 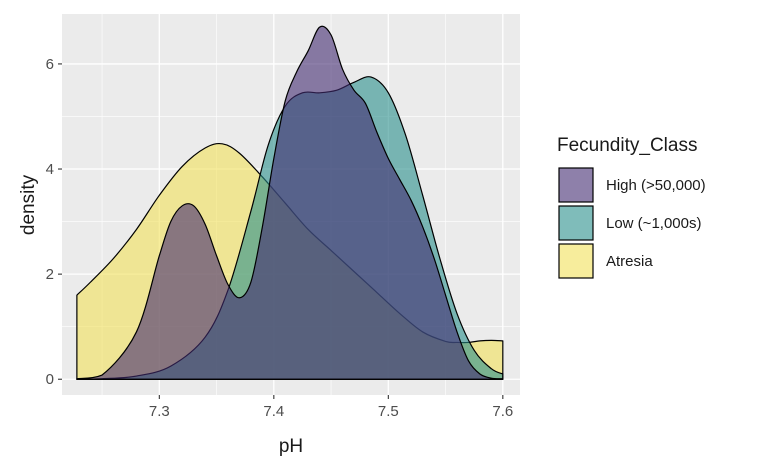 What do you see at coordinates (656, 185) in the screenshot?
I see `legend-label-high-50-000: High (>50,000)` at bounding box center [656, 185].